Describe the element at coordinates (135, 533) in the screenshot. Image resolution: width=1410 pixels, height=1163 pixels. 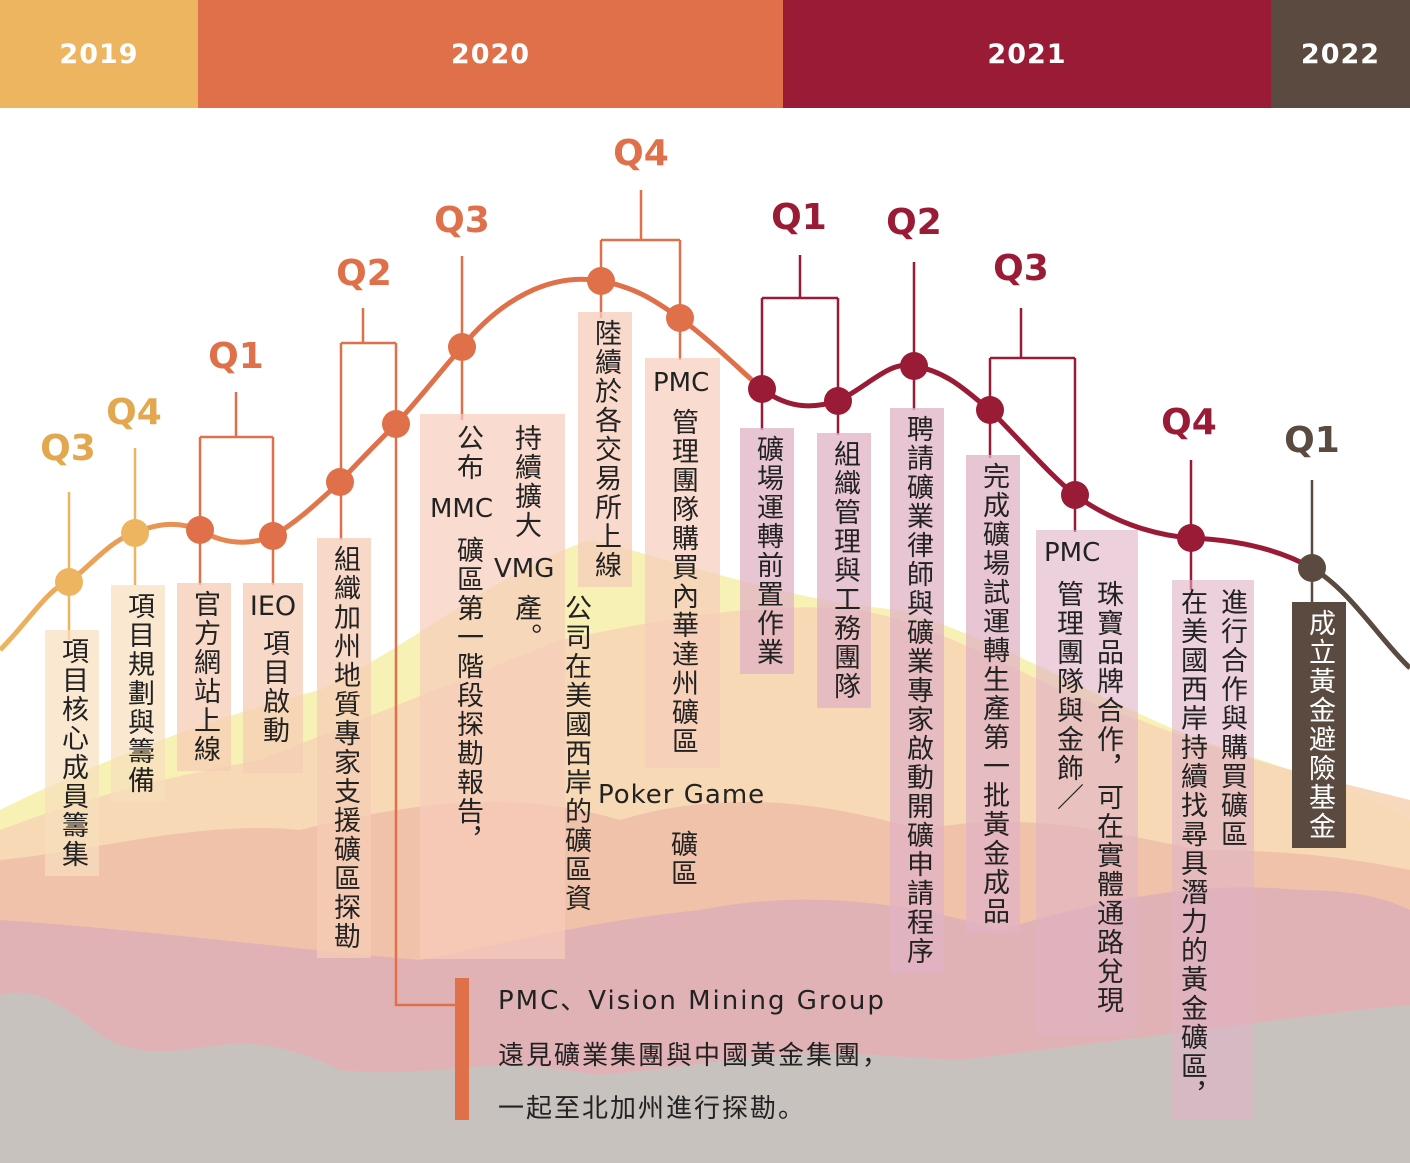
I see `dot-2019-q4` at that location.